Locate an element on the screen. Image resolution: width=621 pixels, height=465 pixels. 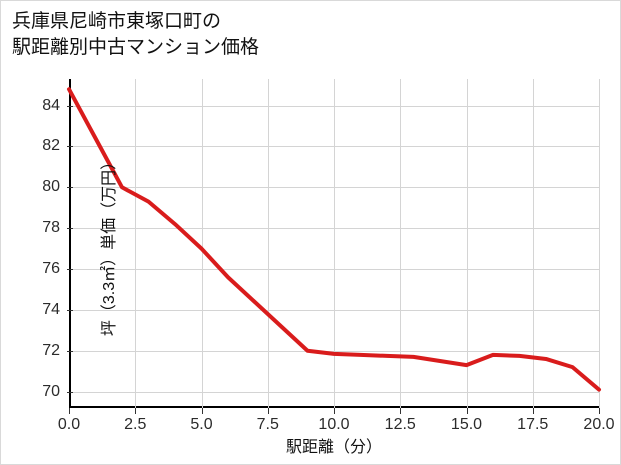
y-tick-label: 72 is located at coordinates (51, 350).